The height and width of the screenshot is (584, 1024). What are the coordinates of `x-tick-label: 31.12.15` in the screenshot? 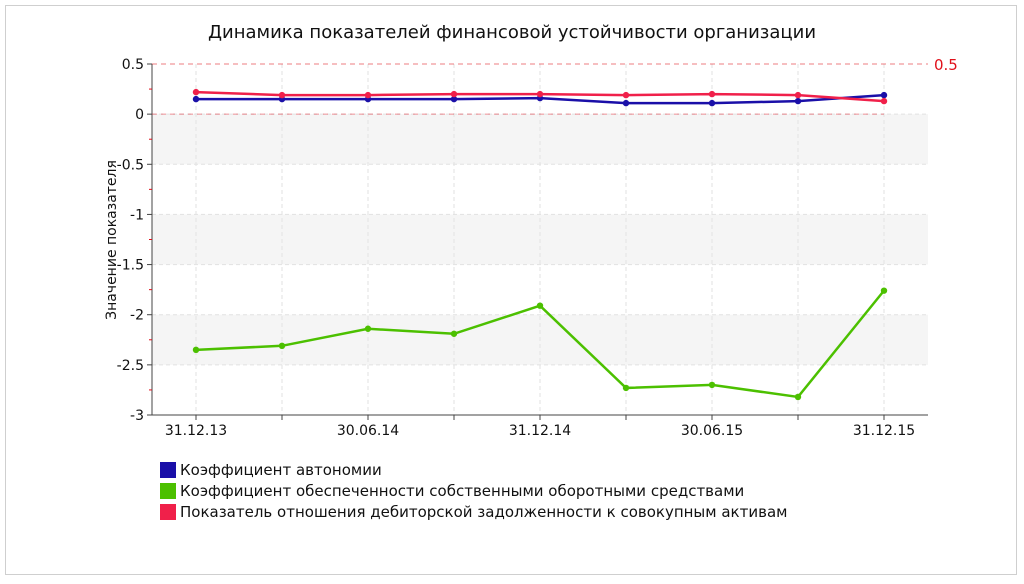 It's located at (884, 431).